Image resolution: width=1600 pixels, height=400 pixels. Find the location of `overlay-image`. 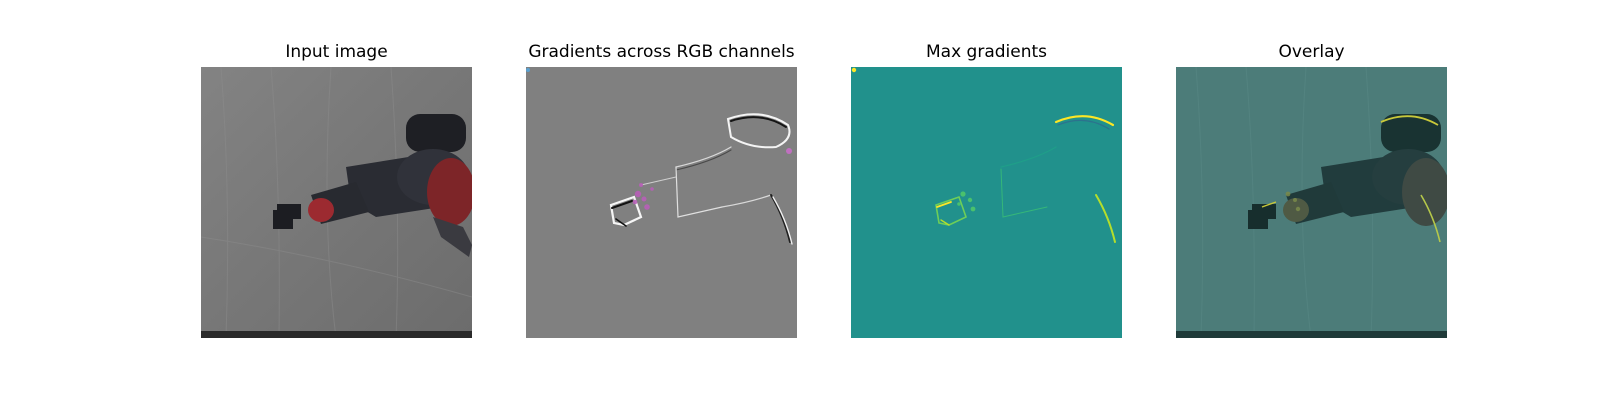

overlay-image is located at coordinates (1311, 202).